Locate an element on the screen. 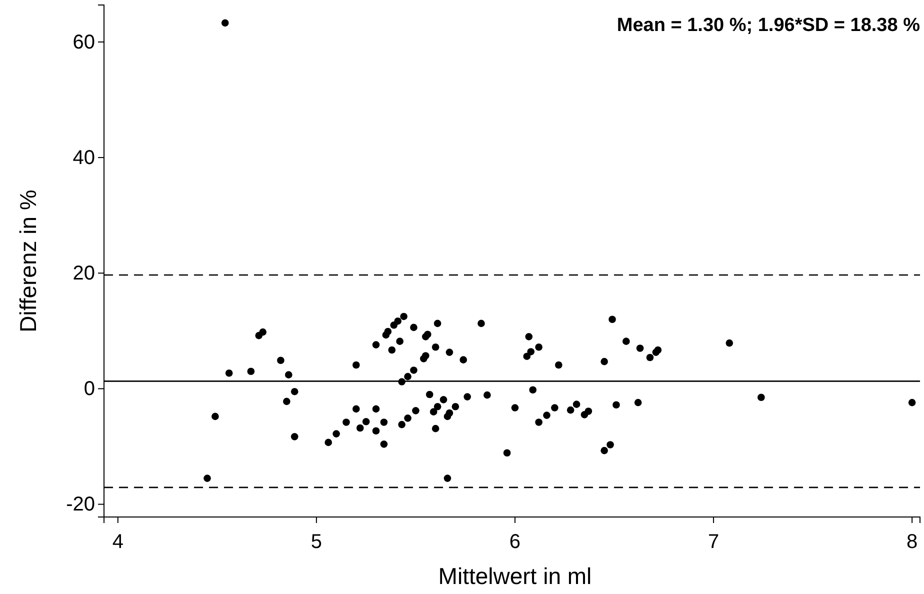 The height and width of the screenshot is (594, 924). annotation: Mean = 1.30 %; 1.96*SD = 18.38 % is located at coordinates (768, 25).